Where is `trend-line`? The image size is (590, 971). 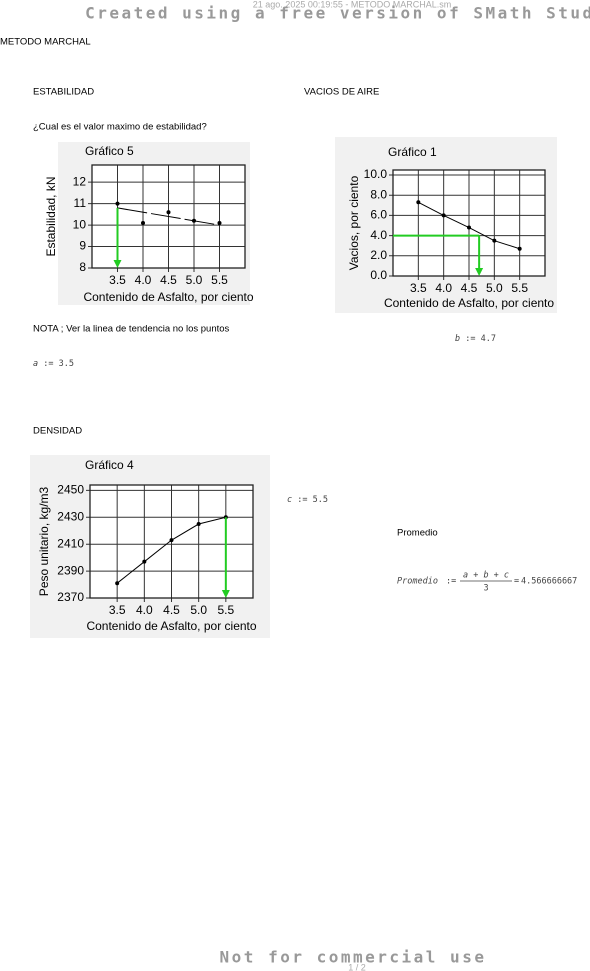 trend-line is located at coordinates (168, 216).